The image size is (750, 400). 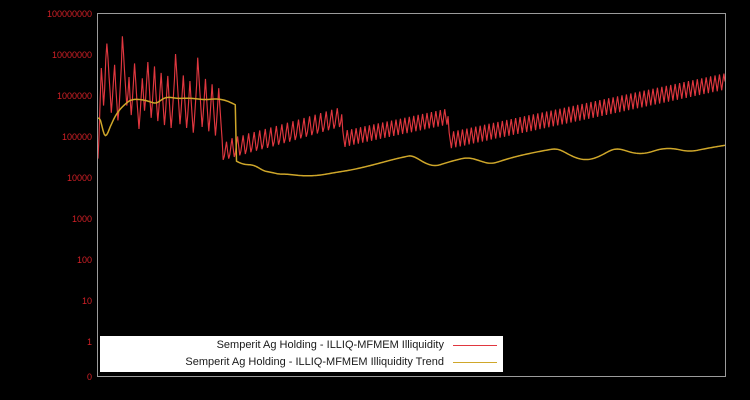 I want to click on y-tick-label-1000000: 1000000, so click(x=74, y=96).